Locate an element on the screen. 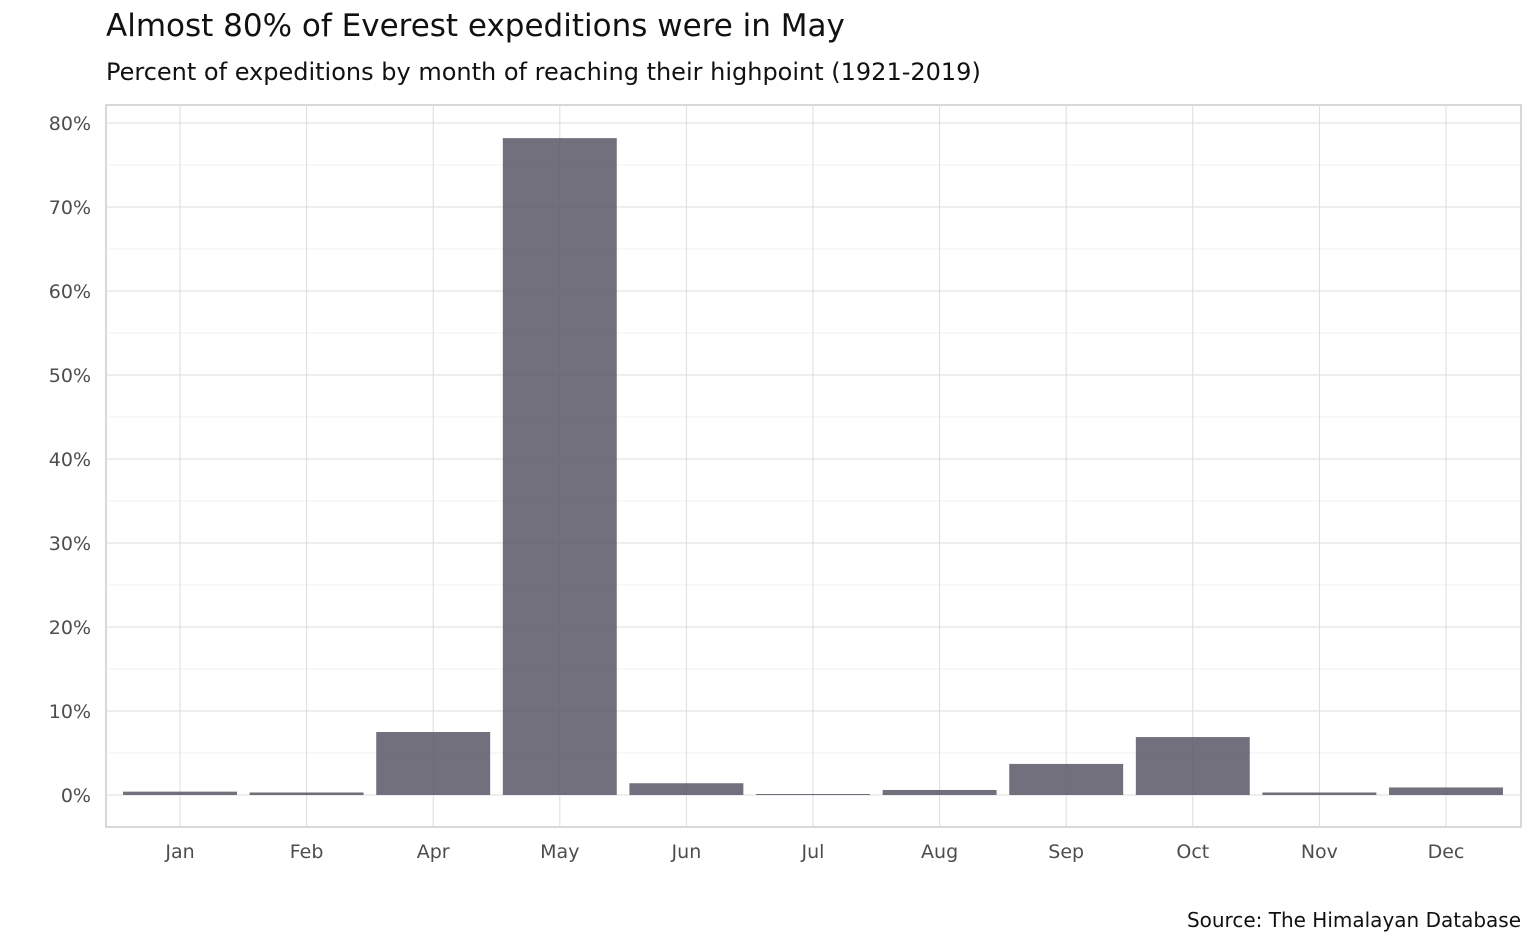 Image resolution: width=1536 pixels, height=949 pixels. x-tick-label: Feb is located at coordinates (307, 852).